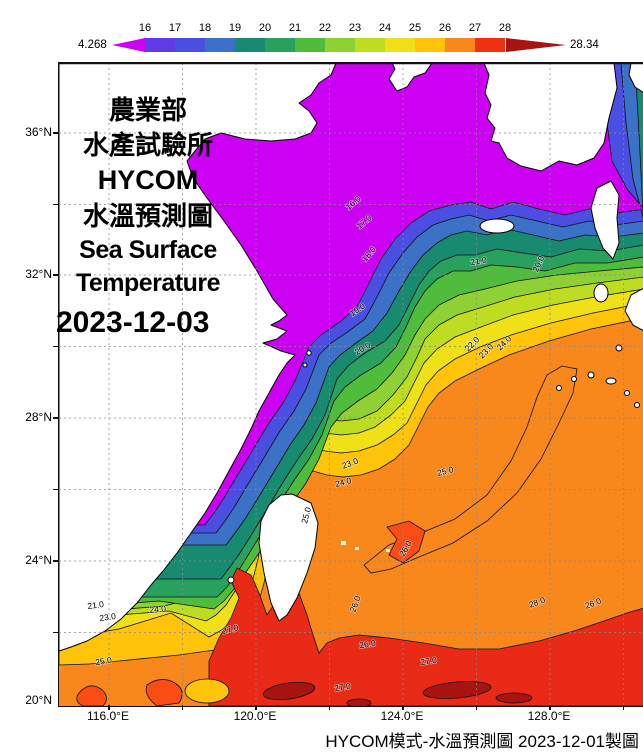 The width and height of the screenshot is (643, 756). What do you see at coordinates (103, 661) in the screenshot?
I see `contour-label: 25.0` at bounding box center [103, 661].